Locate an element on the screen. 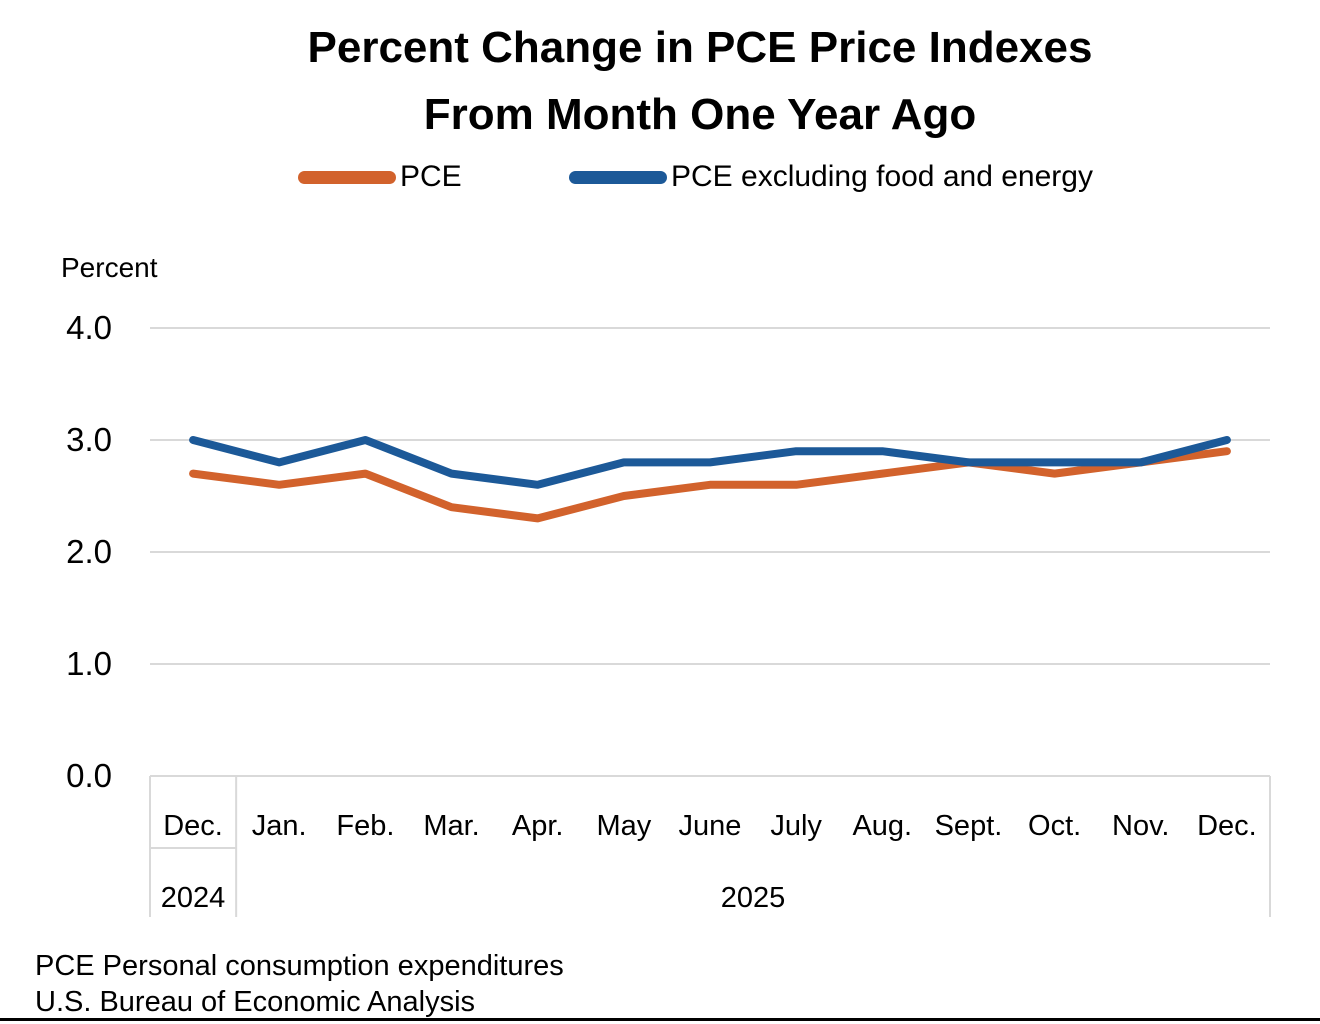  bottom-divider is located at coordinates (660, 1019).